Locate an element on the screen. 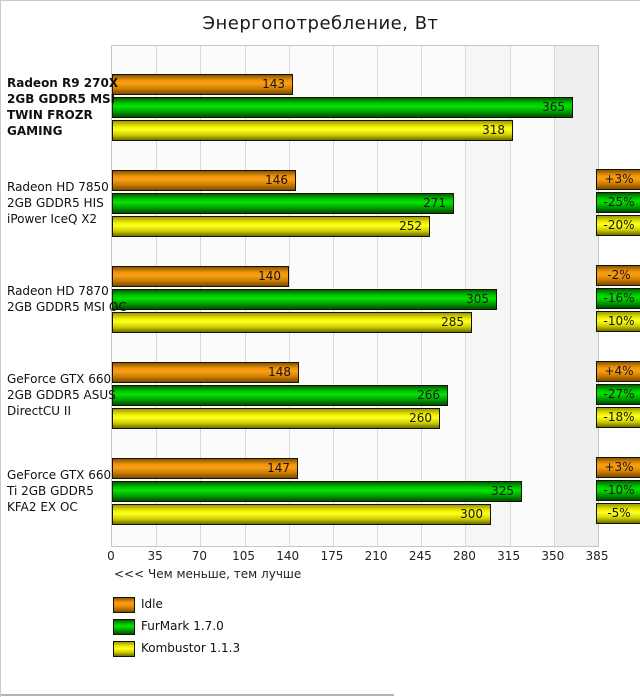 Image resolution: width=640 pixels, height=697 pixels. furmark-bar: 266 is located at coordinates (280, 395).